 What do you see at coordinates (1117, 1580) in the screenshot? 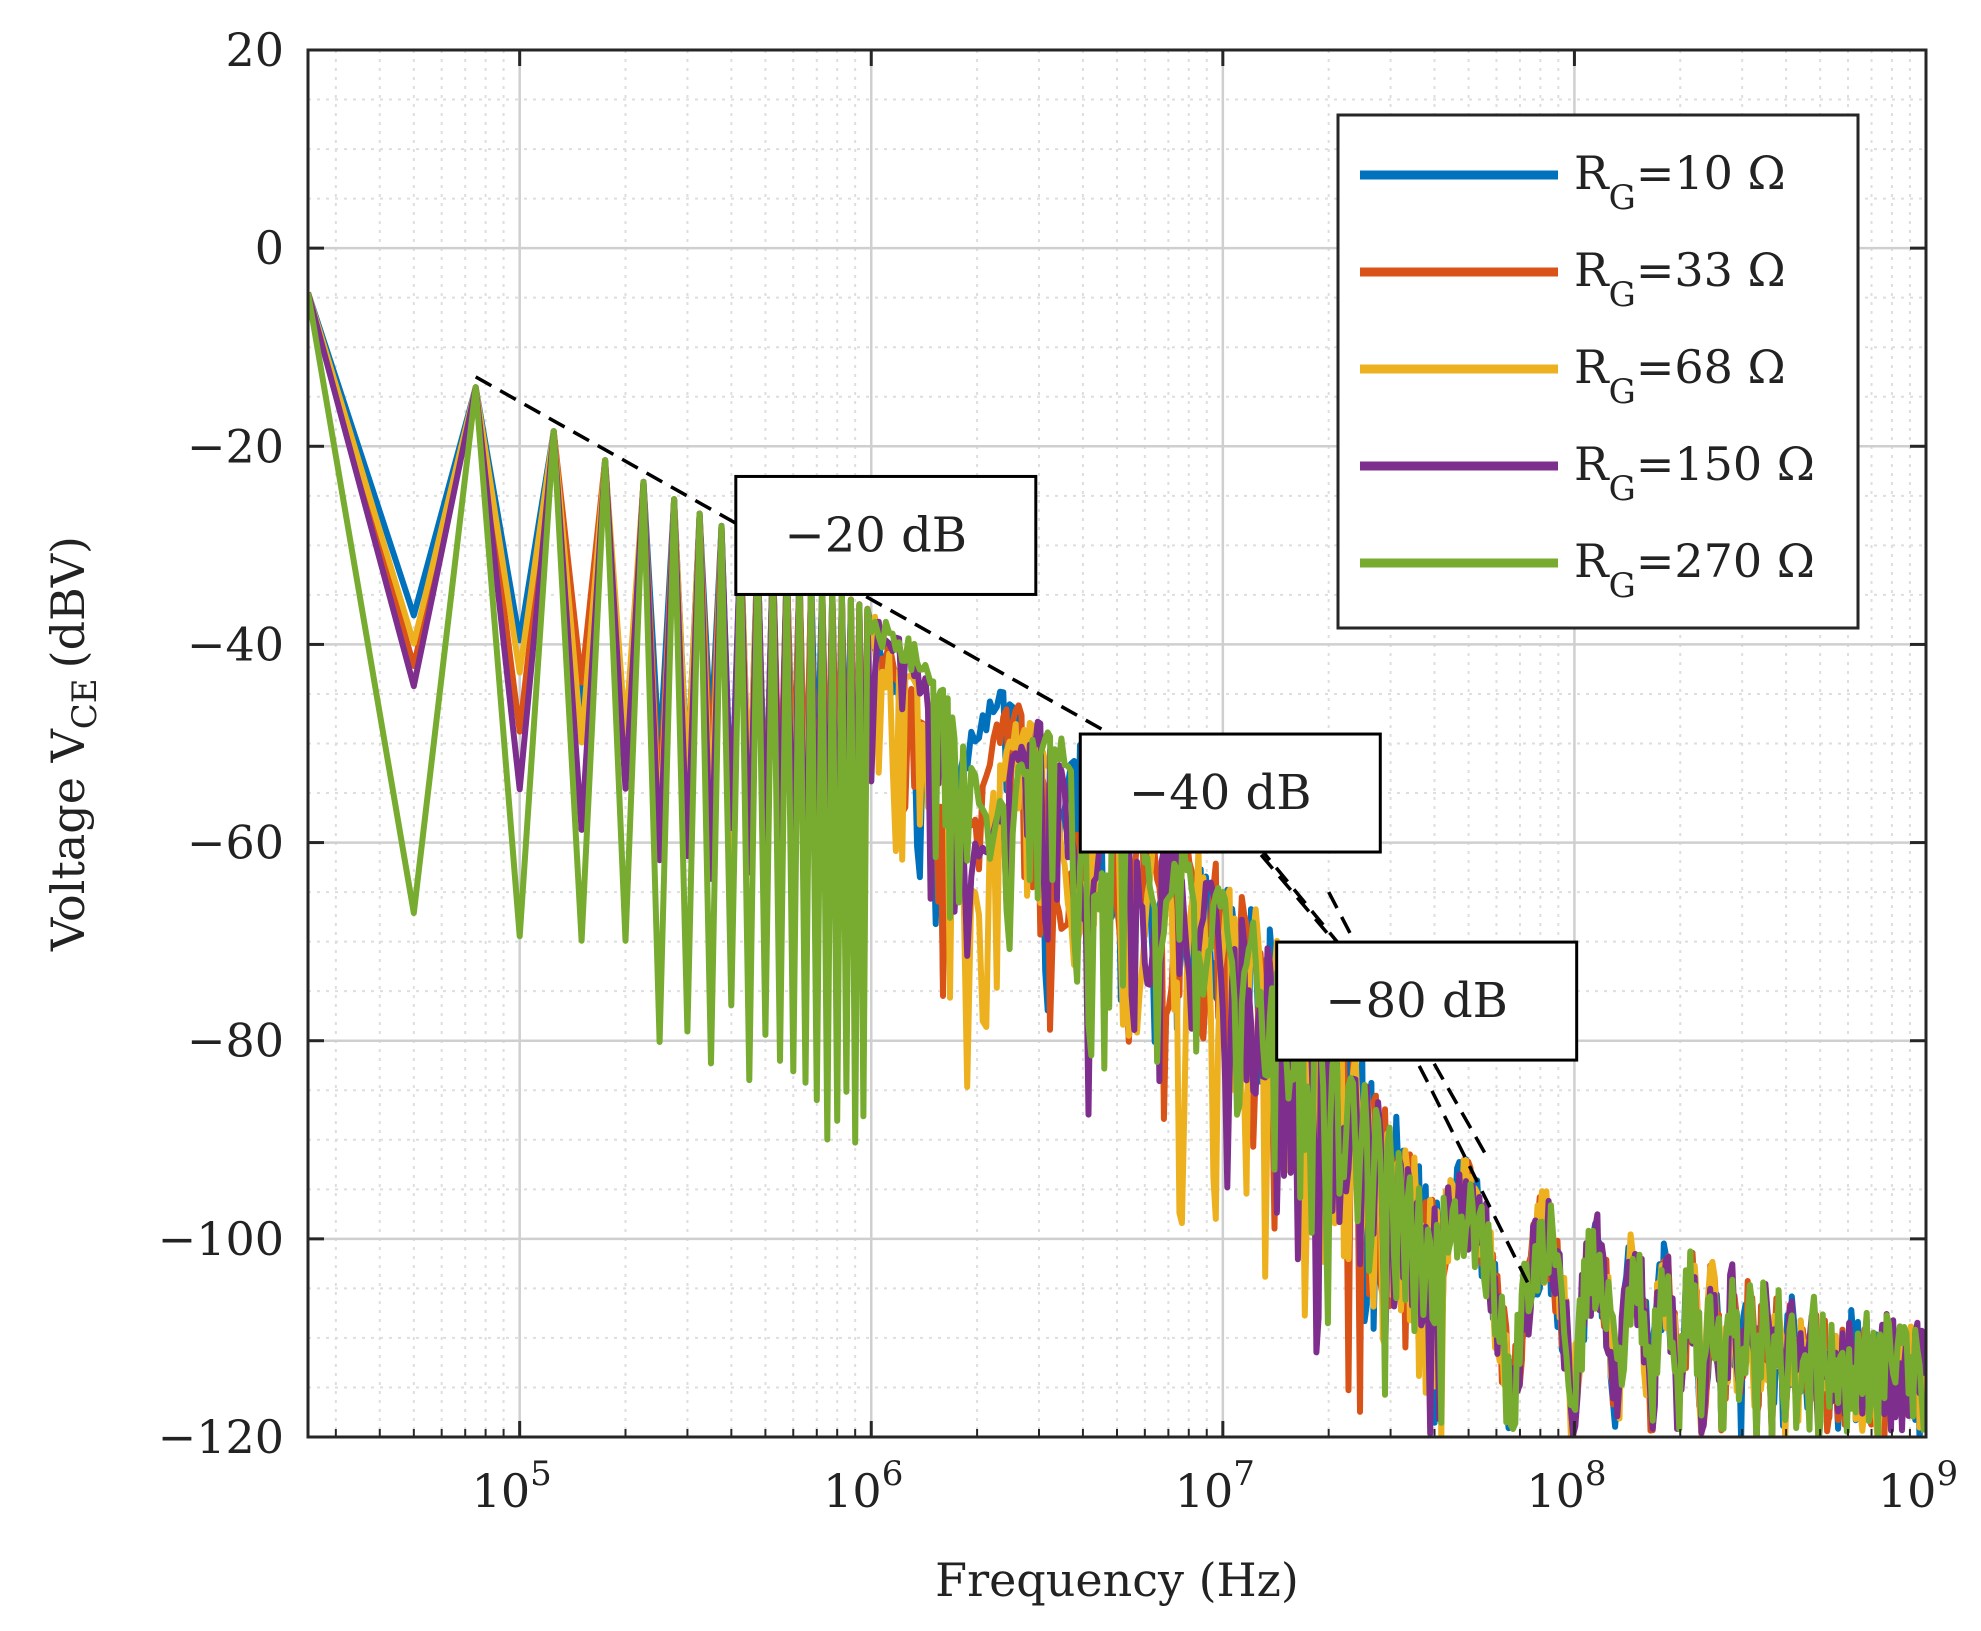
I see `x-axis-title: Frequency (Hz)` at bounding box center [1117, 1580].